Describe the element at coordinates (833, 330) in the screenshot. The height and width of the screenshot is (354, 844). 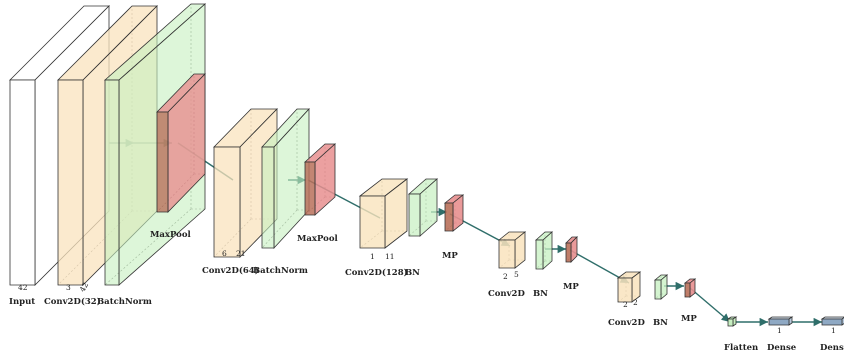
I see `dim-dense2: 1` at that location.